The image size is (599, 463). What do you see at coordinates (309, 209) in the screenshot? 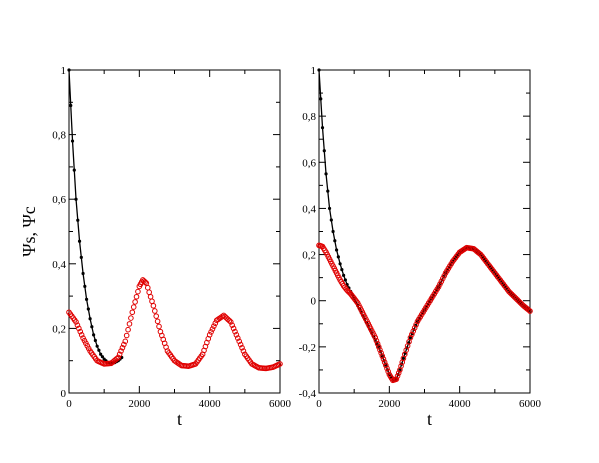
I see `y-tick-label: 0,4` at bounding box center [309, 209].